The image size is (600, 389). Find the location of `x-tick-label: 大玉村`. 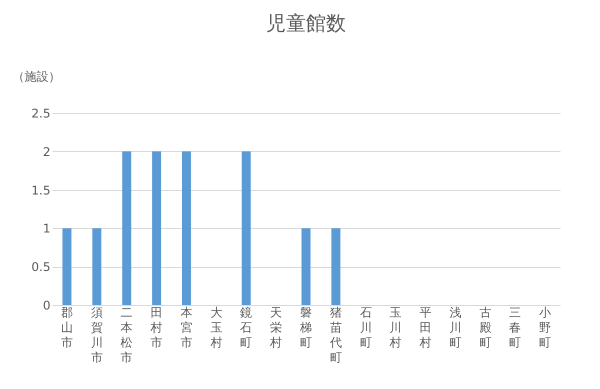

x-tick-label: 大玉村 is located at coordinates (215, 328).